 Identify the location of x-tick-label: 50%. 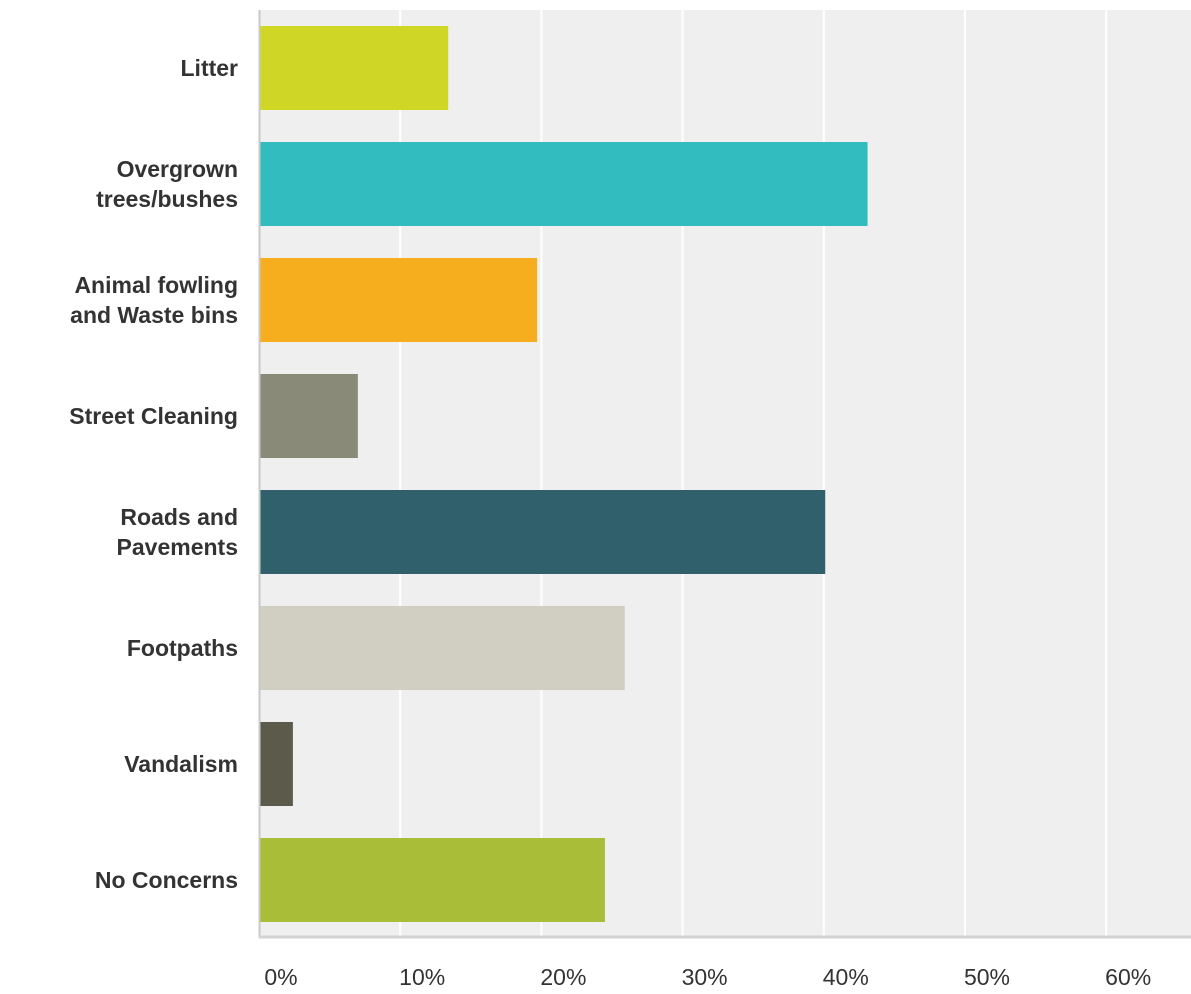
(987, 976).